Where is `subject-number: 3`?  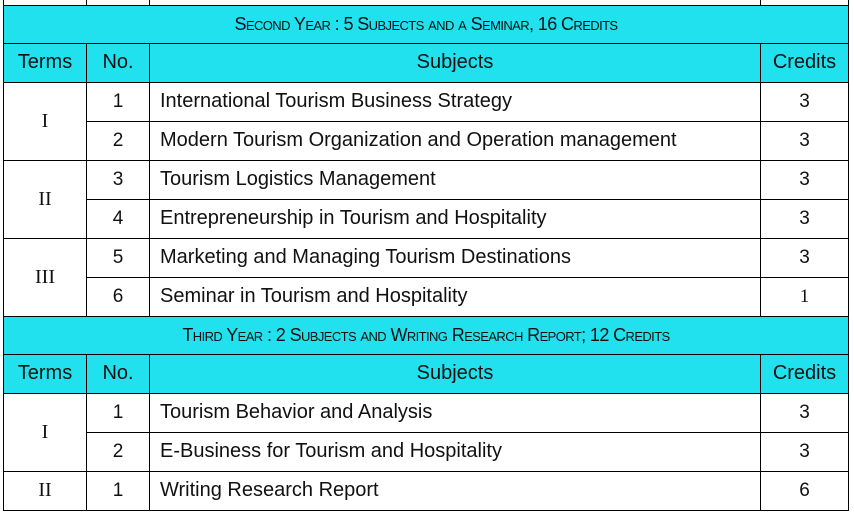
subject-number: 3 is located at coordinates (118, 179).